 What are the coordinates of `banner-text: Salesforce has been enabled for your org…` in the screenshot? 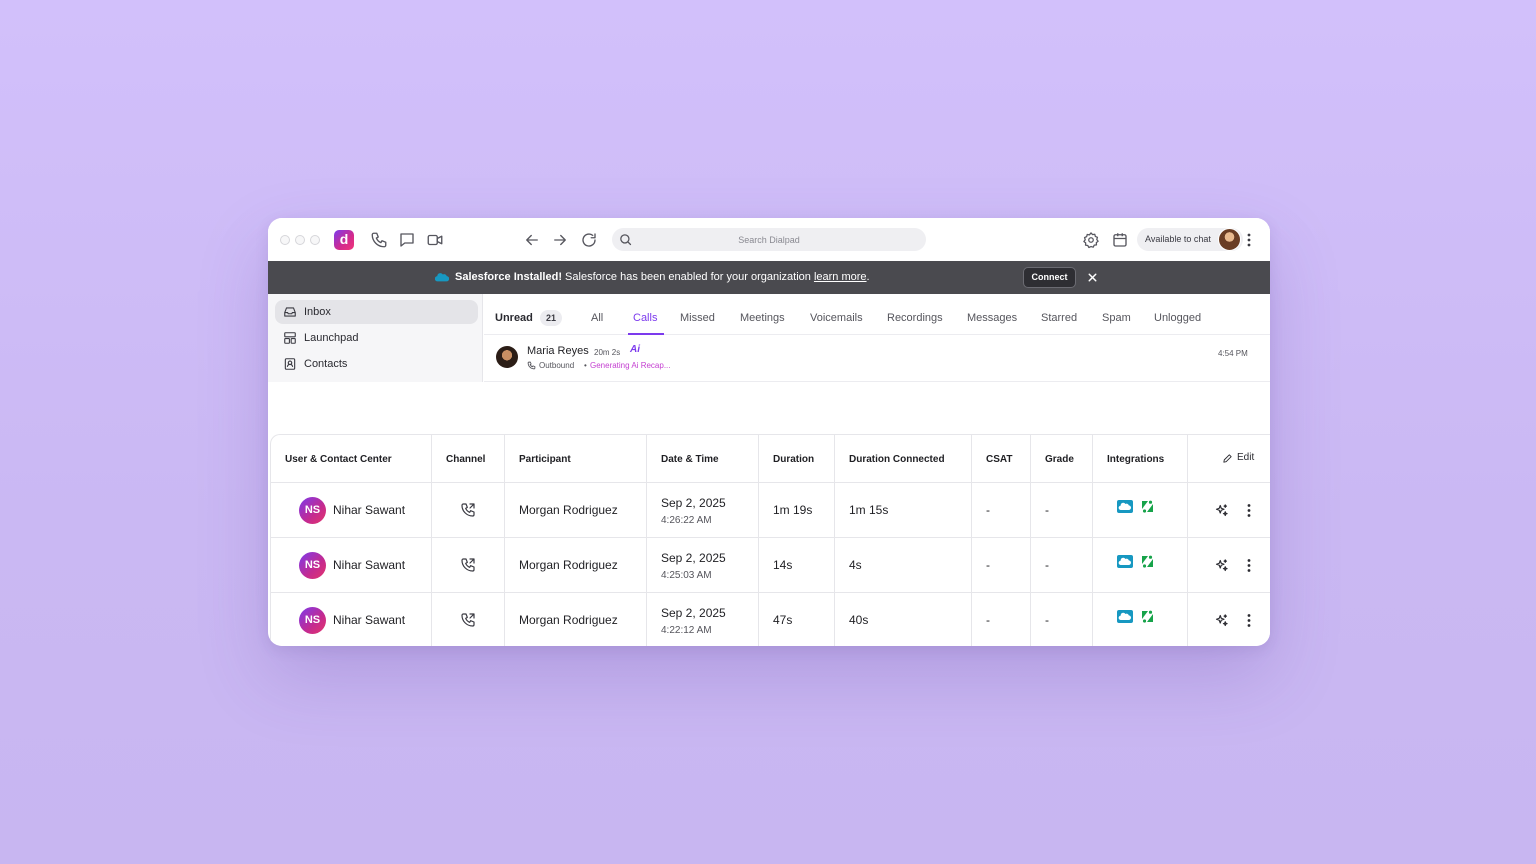 It's located at (688, 277).